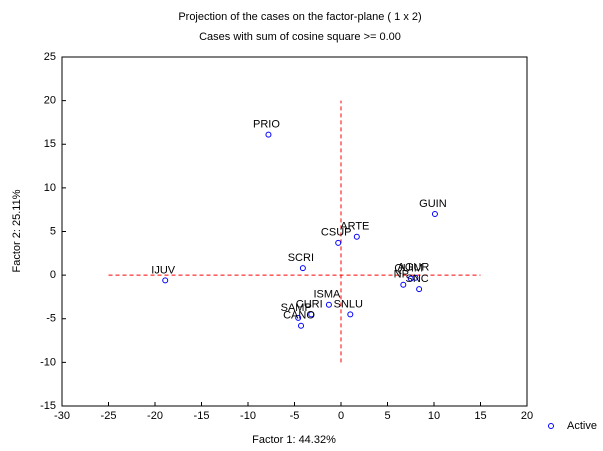 The height and width of the screenshot is (451, 603). What do you see at coordinates (163, 270) in the screenshot?
I see `point-label: IJUV` at bounding box center [163, 270].